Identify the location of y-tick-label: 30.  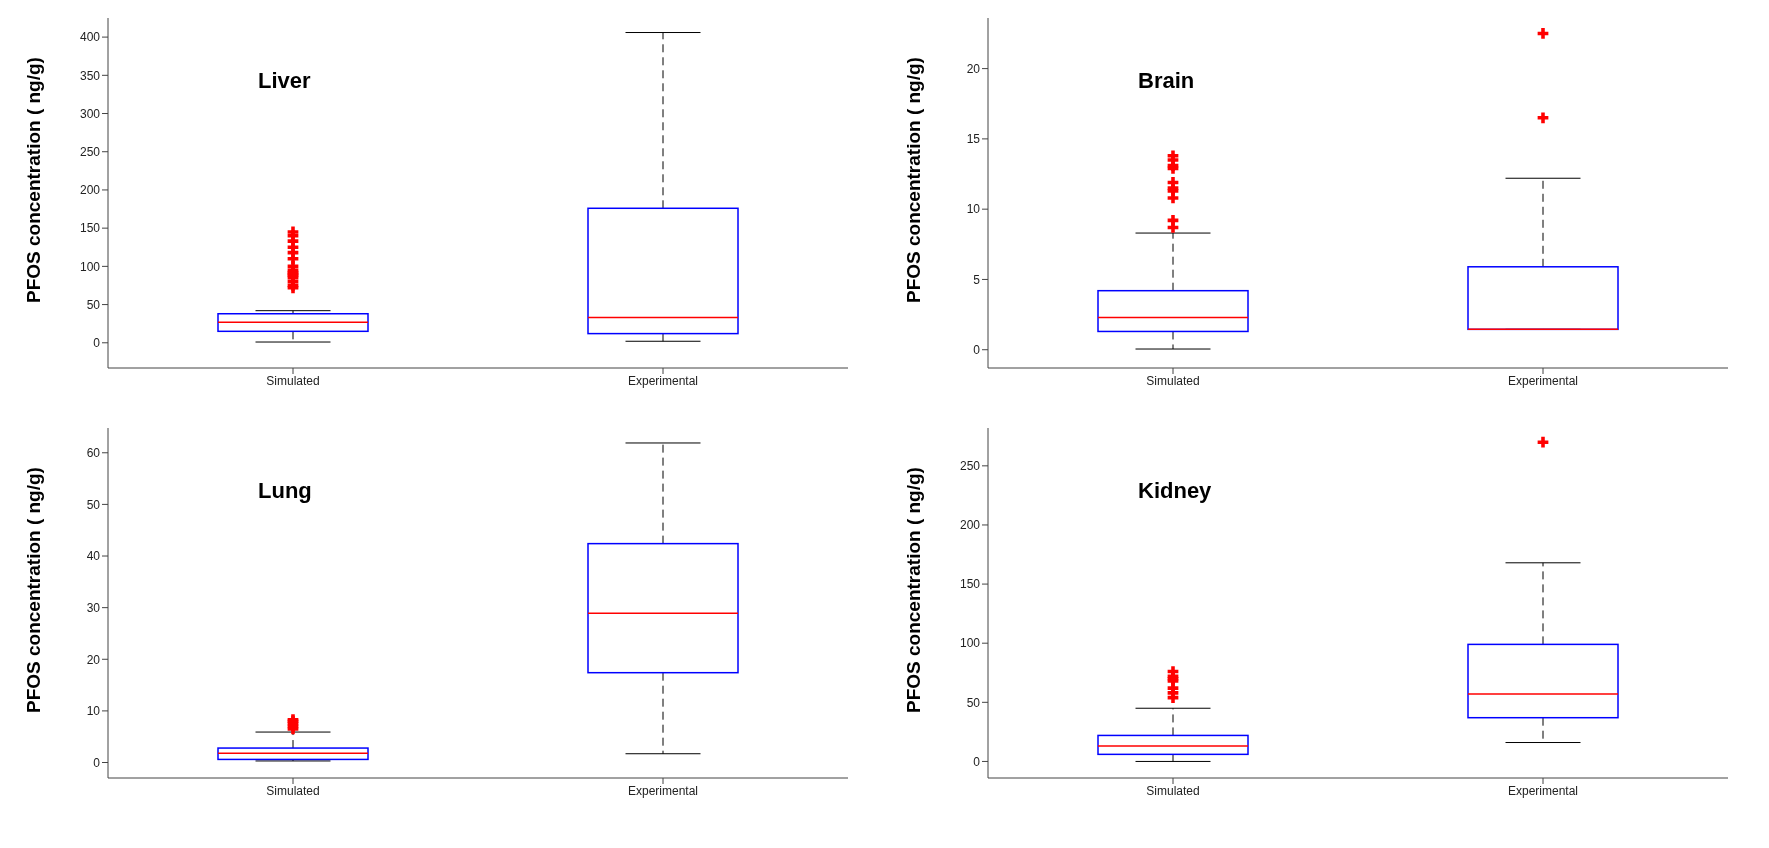
(93, 607).